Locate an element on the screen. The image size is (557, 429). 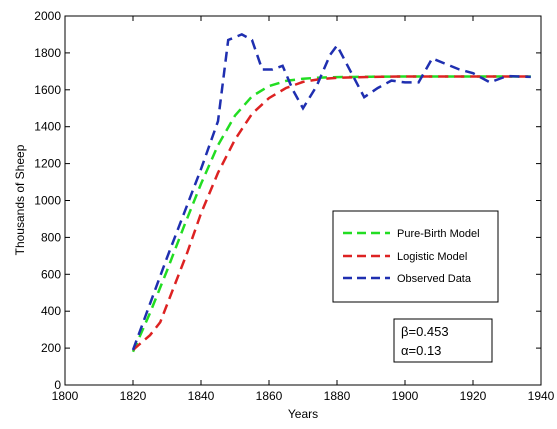
alpha-annotation: α=0.13 is located at coordinates (421, 350).